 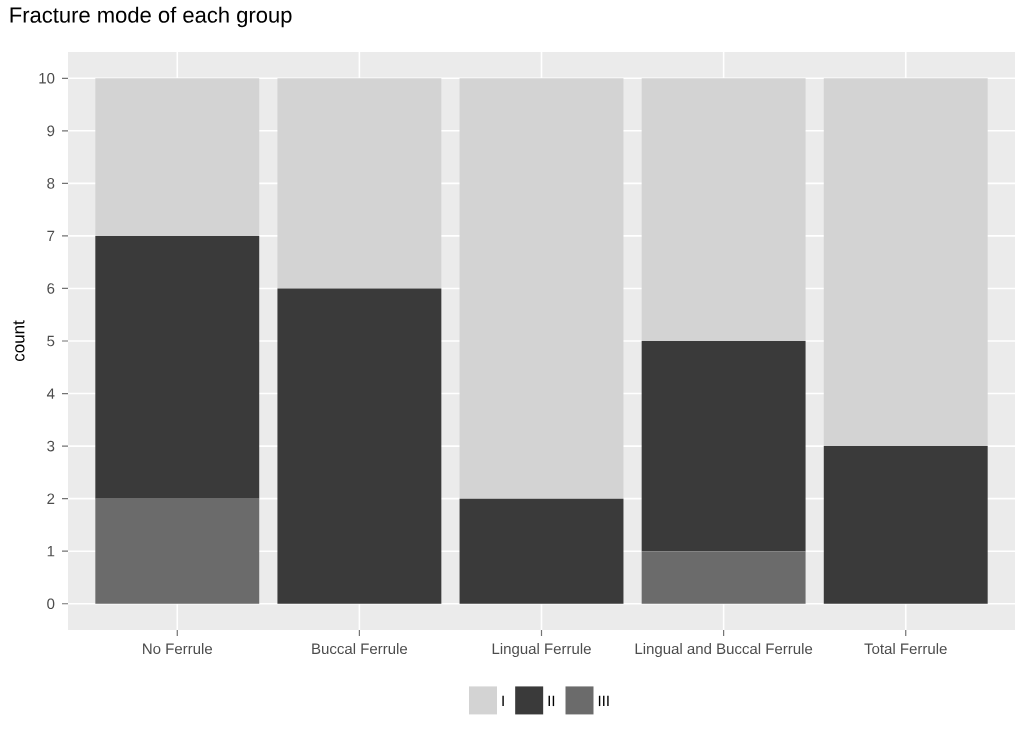 I want to click on y-axis-title: count, so click(x=19, y=341).